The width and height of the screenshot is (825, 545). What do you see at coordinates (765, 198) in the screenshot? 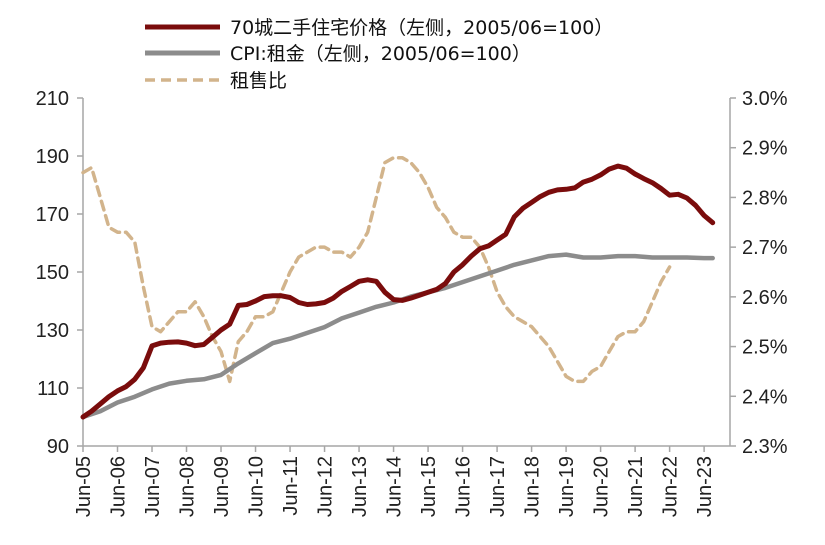
I see `right-tick-label: 2.8%` at bounding box center [765, 198].